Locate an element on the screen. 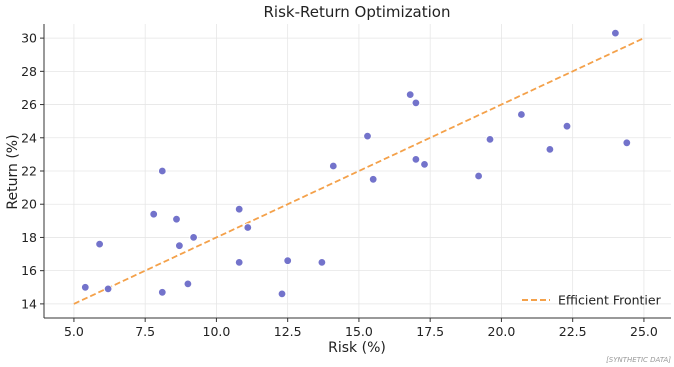 This screenshot has height=367, width=674. x-tick-label: 5.0 is located at coordinates (74, 331).